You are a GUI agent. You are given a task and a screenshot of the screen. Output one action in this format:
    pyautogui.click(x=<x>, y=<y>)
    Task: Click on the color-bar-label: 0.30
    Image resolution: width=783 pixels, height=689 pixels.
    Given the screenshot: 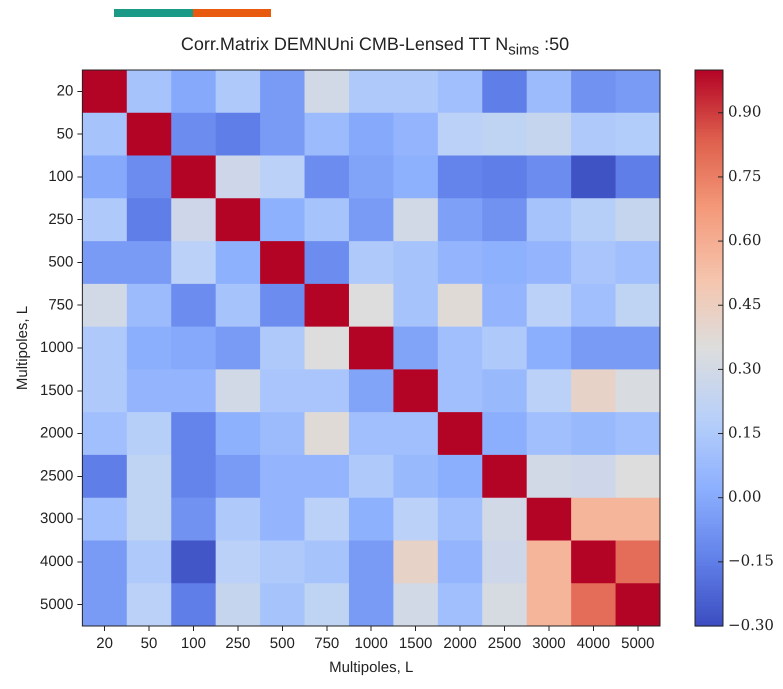 What is the action you would take?
    pyautogui.click(x=745, y=368)
    